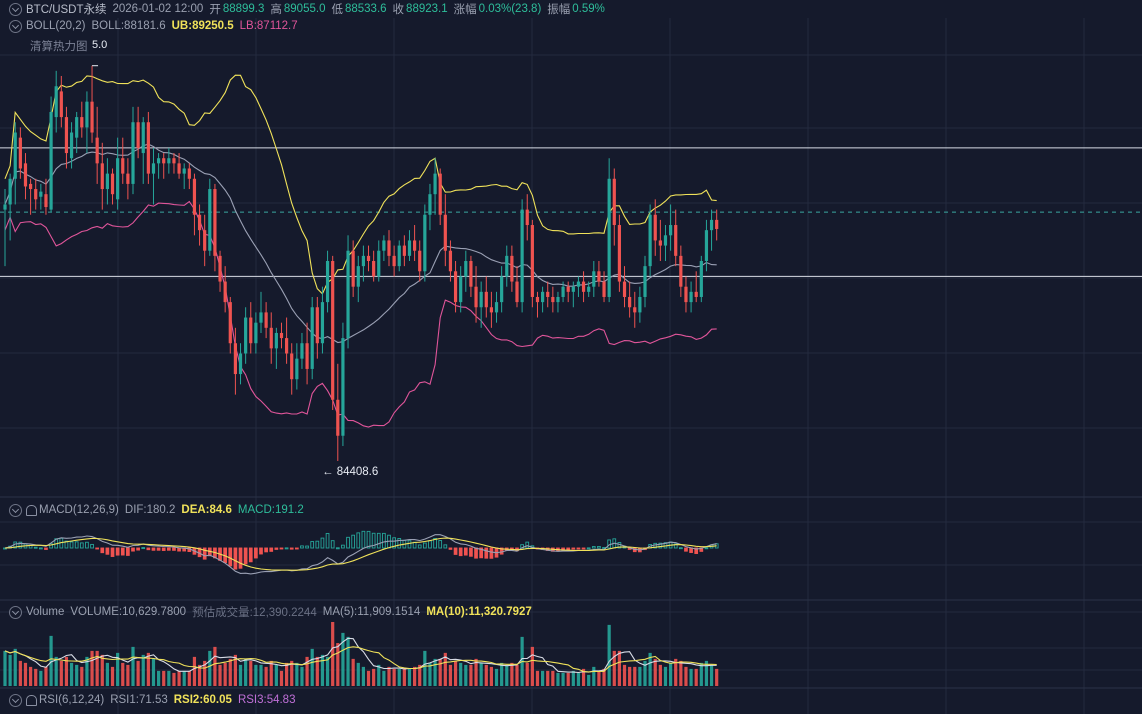 The image size is (1142, 714). What do you see at coordinates (128, 612) in the screenshot?
I see `volume-value: VOLUME:10,629.7800` at bounding box center [128, 612].